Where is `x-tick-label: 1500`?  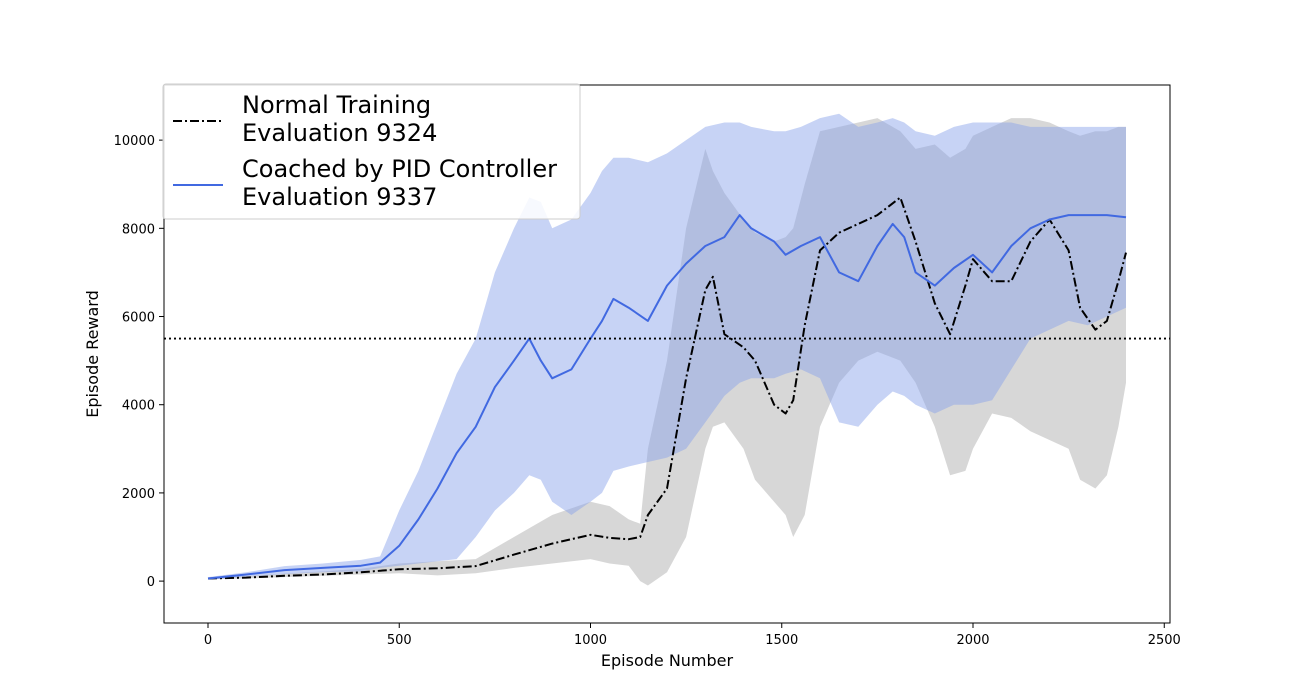
x-tick-label: 1500 is located at coordinates (781, 640).